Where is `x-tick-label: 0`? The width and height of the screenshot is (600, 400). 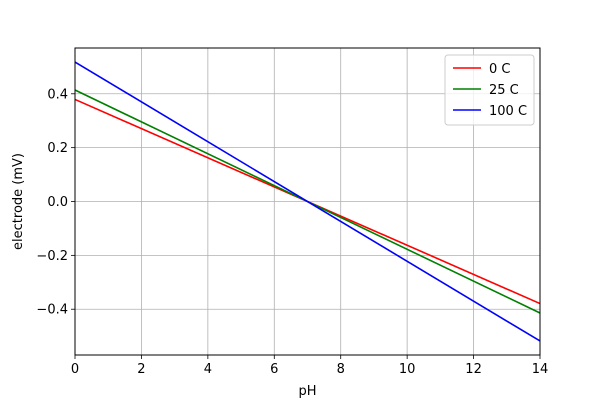 x-tick-label: 0 is located at coordinates (75, 369).